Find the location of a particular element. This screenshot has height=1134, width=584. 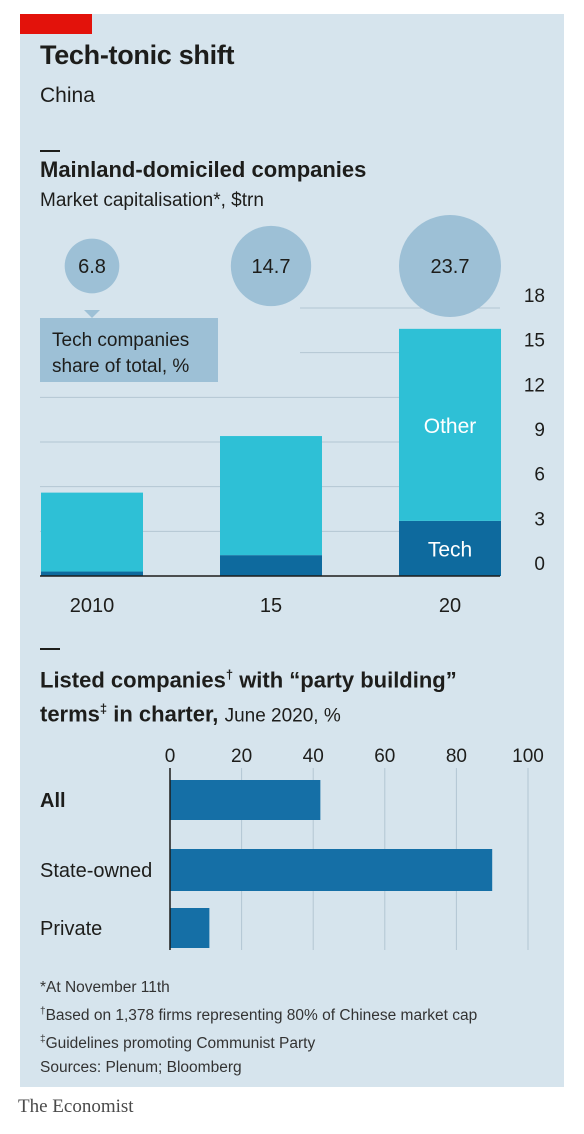

share-bubble-label: 6.8 is located at coordinates (92, 267).